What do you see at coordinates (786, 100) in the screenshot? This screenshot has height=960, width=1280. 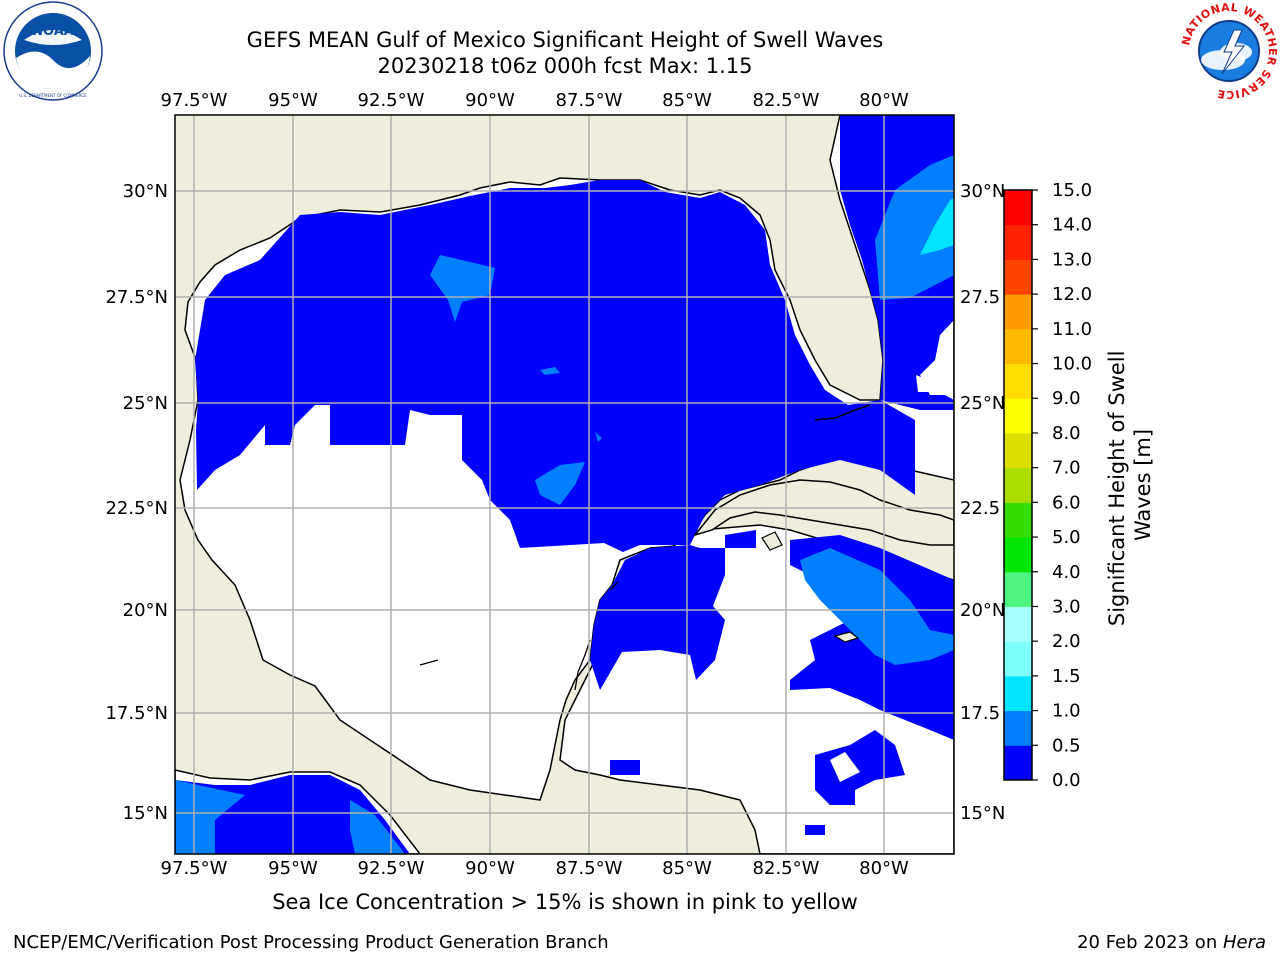 I see `lon-label-top: 82.5°W` at bounding box center [786, 100].